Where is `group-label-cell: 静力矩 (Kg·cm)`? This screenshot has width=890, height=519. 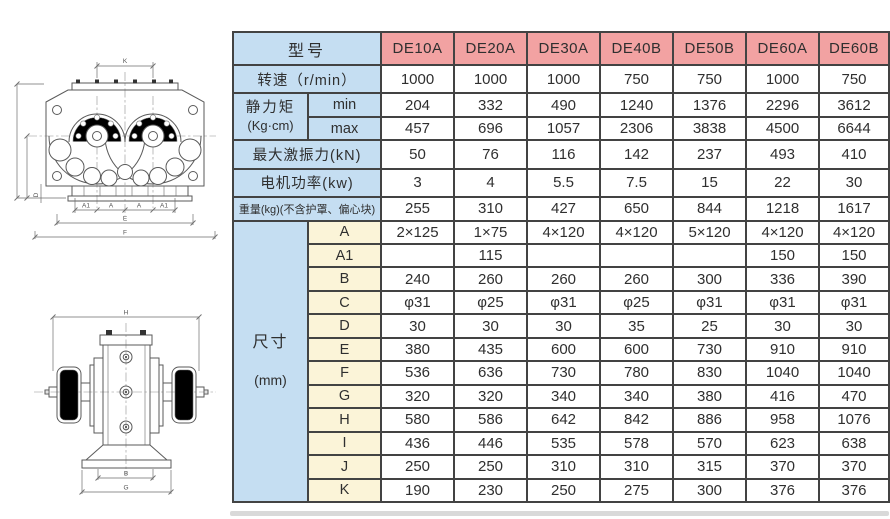
group-label-cell: 静力矩 (Kg·cm) is located at coordinates (270, 117).